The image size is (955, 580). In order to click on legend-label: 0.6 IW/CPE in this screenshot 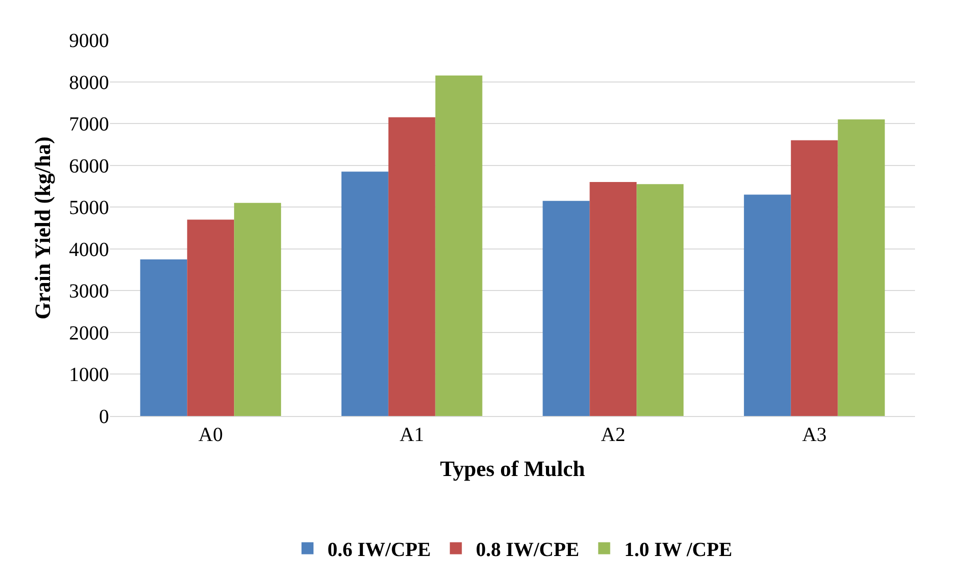, I will do `click(379, 550)`.